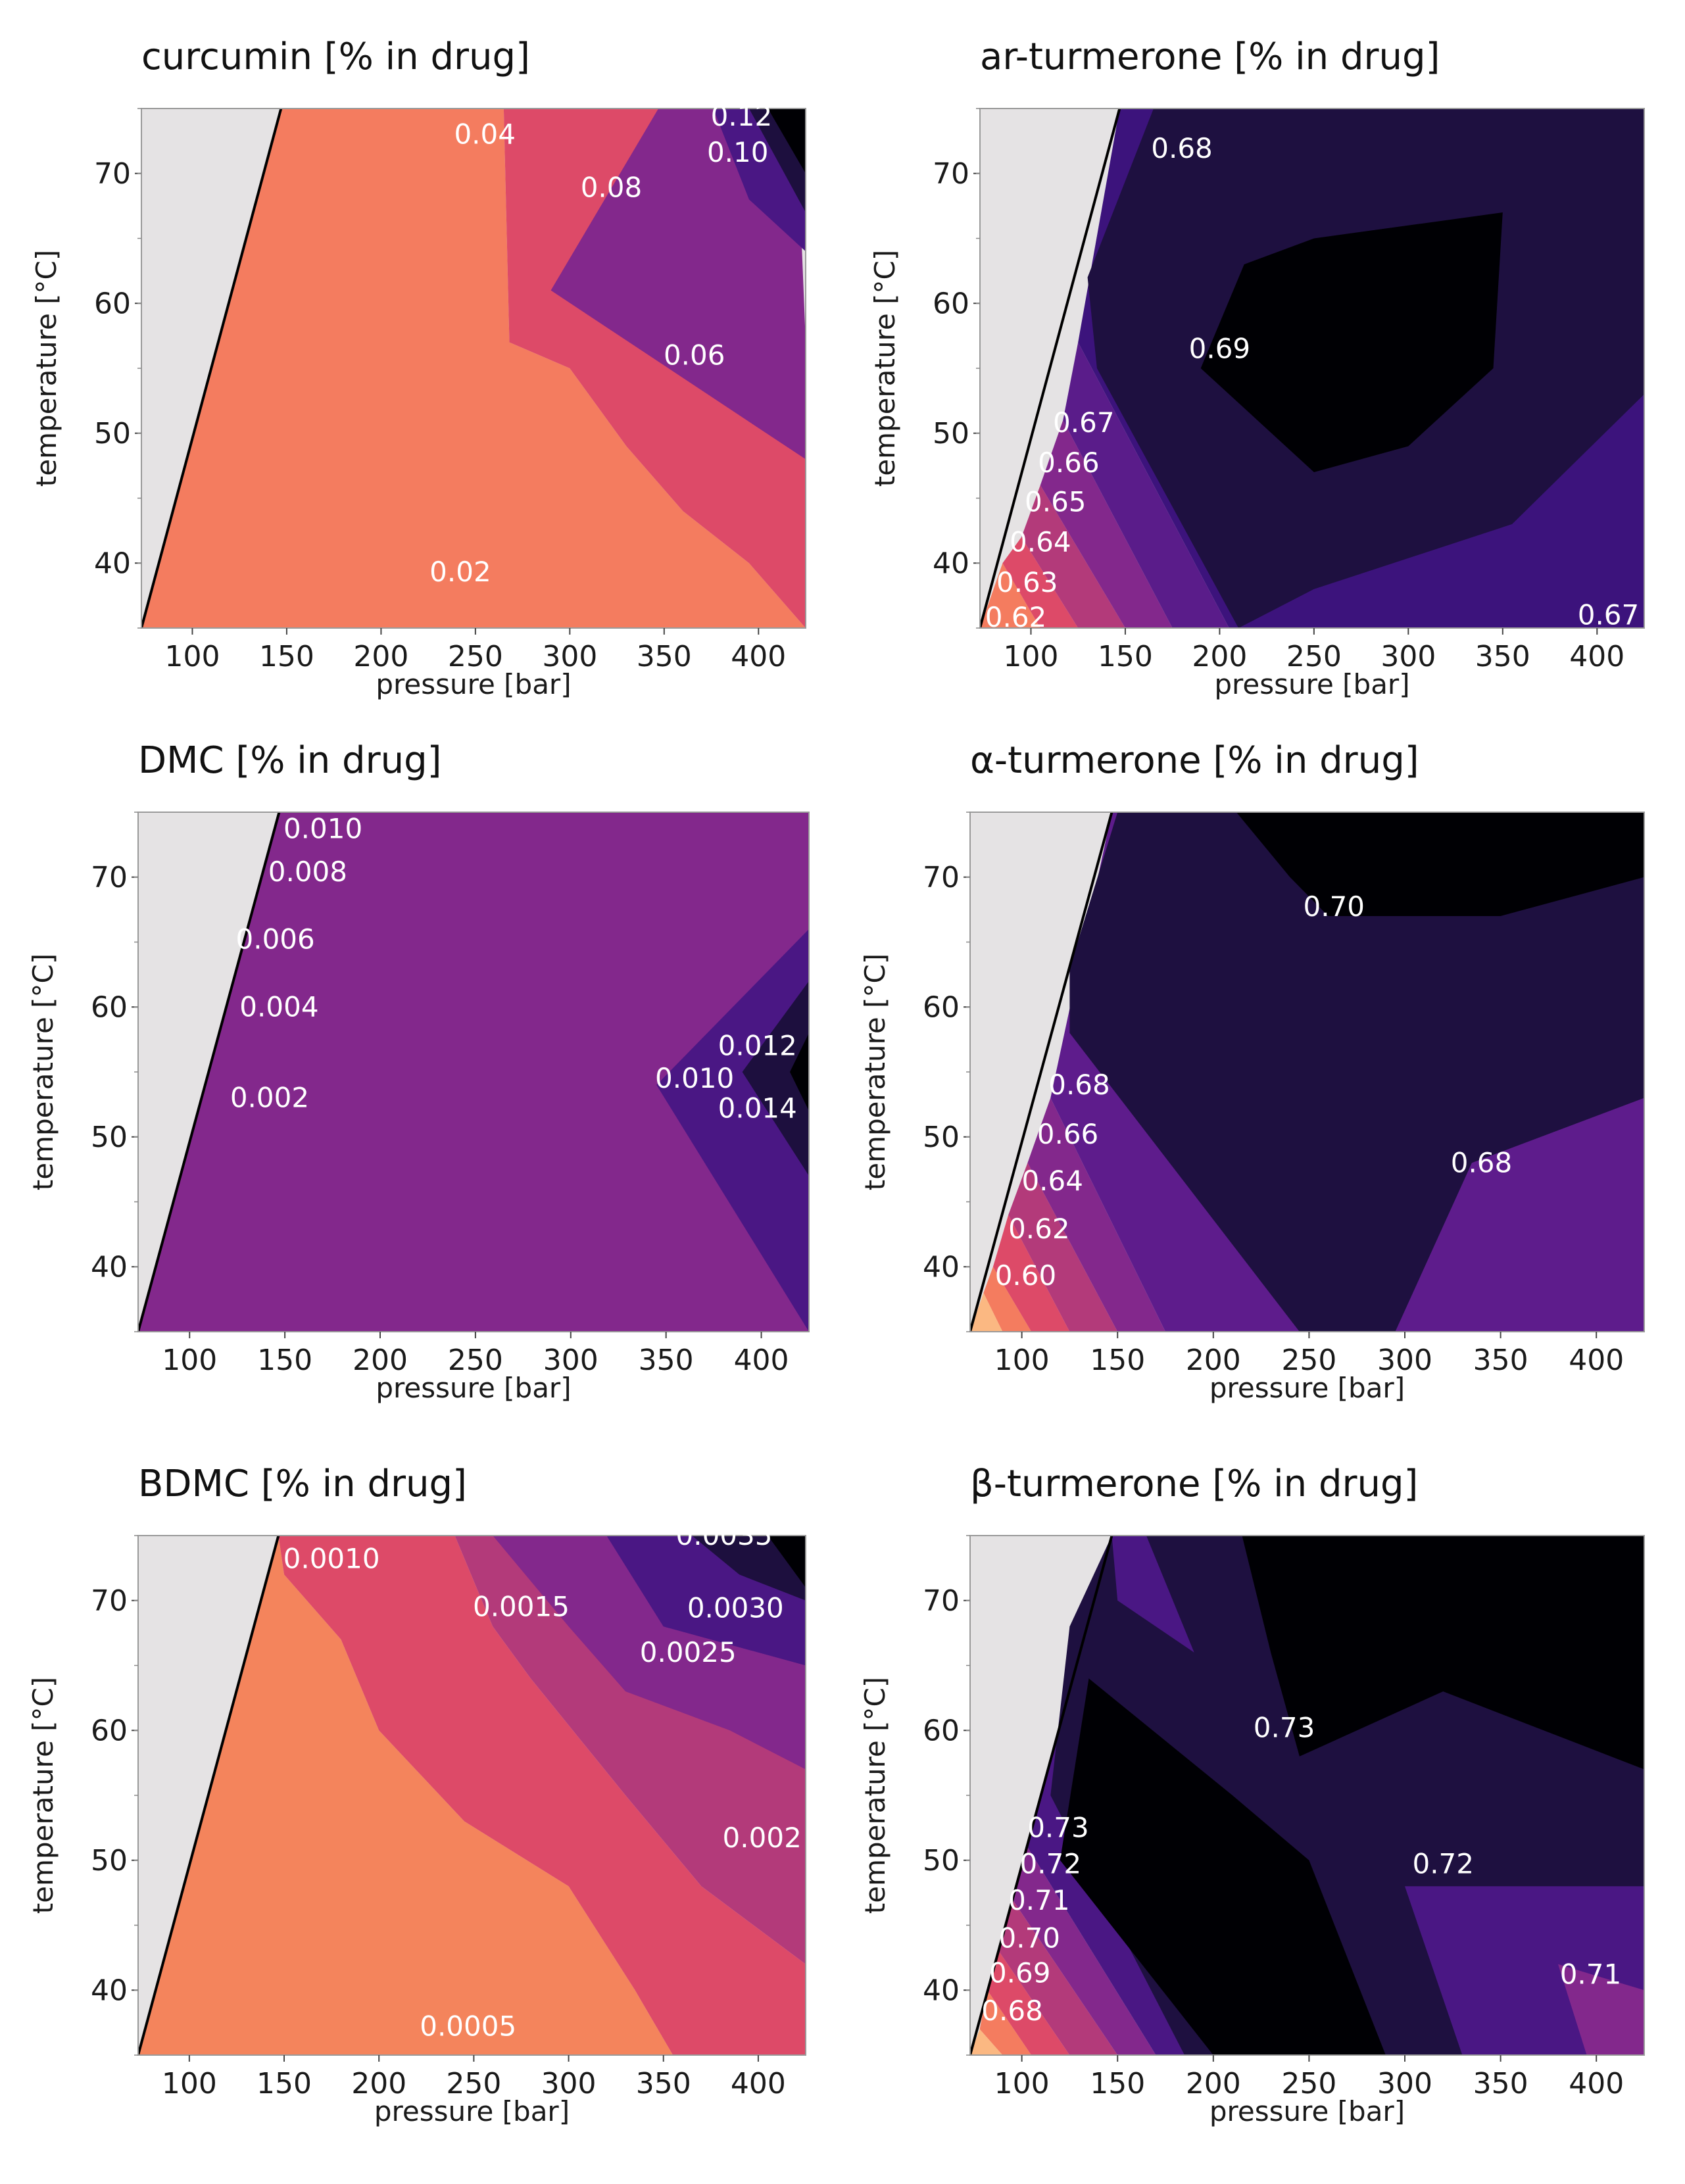 This screenshot has width=1685, height=2184. Describe the element at coordinates (468, 2026) in the screenshot. I see `contour-label: 0.0005` at that location.